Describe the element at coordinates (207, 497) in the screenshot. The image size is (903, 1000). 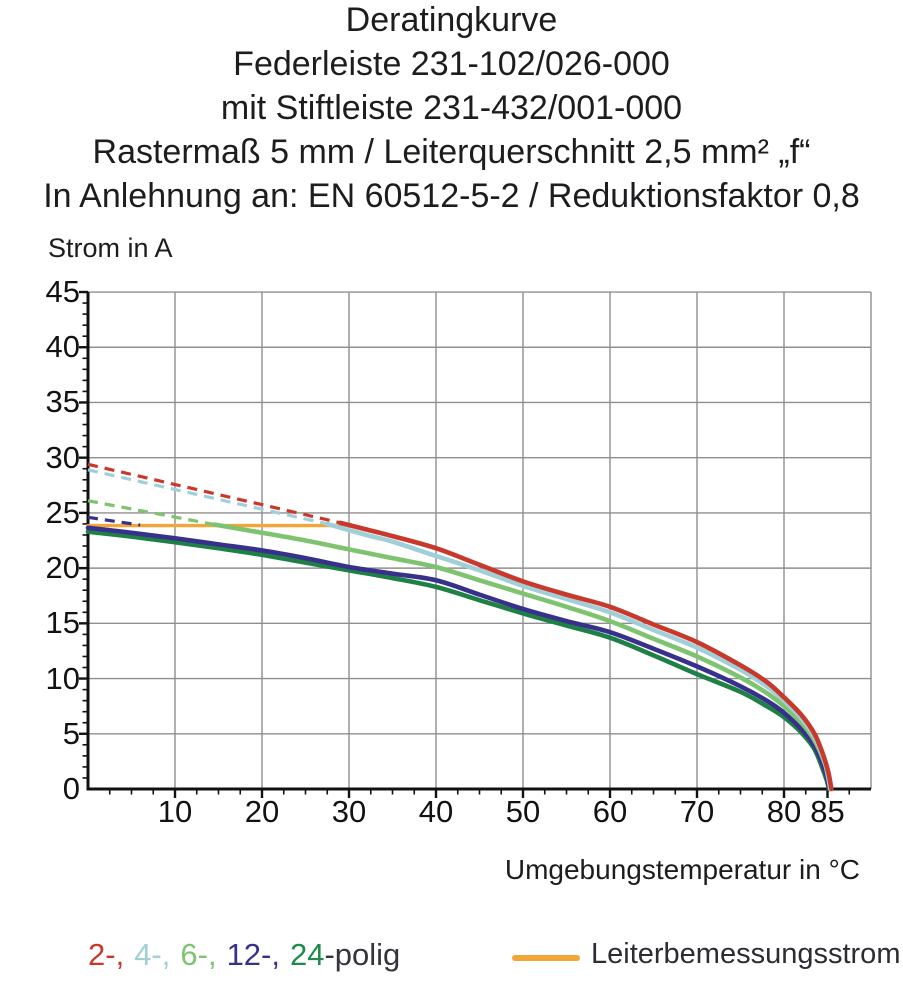
I see `dashed-curve-4-polig` at that location.